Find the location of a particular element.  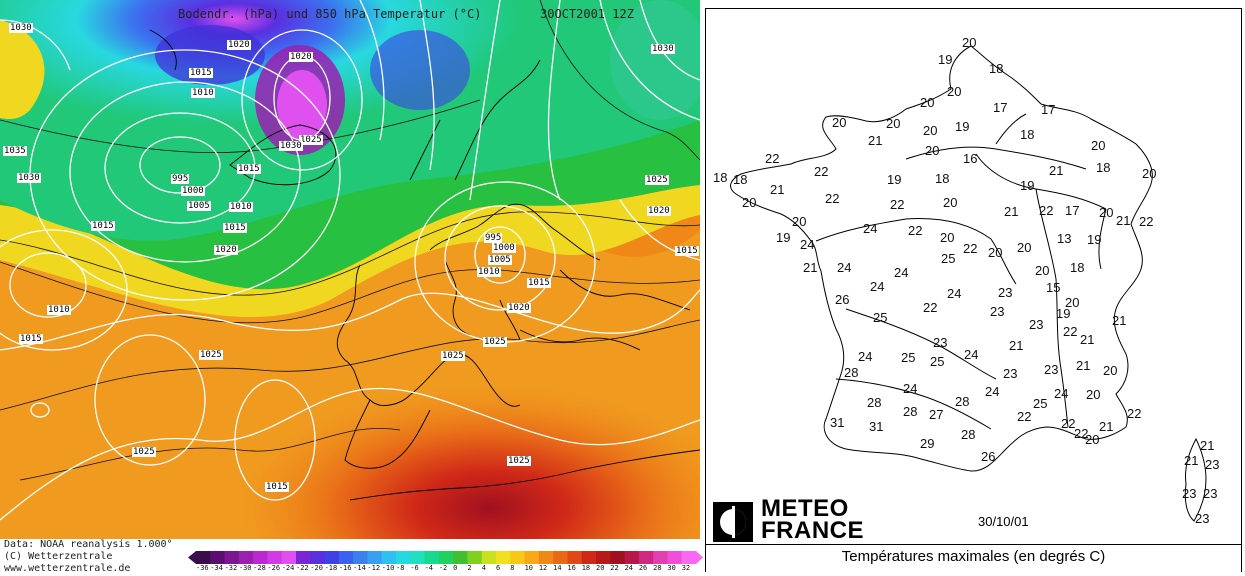

color-scale-tick-label: -32 is located at coordinates (231, 568).